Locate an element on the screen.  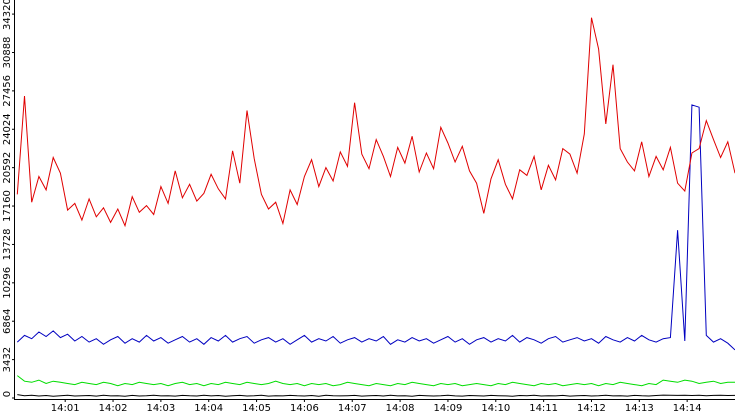
y-tick-label: 3432 is located at coordinates (7, 359).